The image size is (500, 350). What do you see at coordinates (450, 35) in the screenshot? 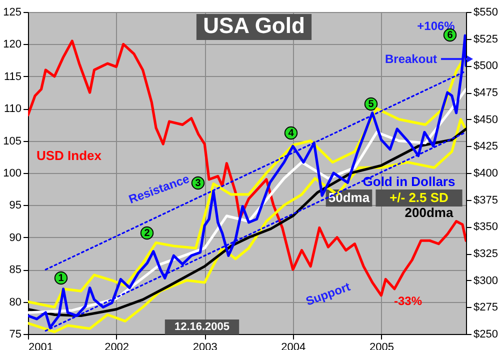
I see `annotation: 6` at bounding box center [450, 35].